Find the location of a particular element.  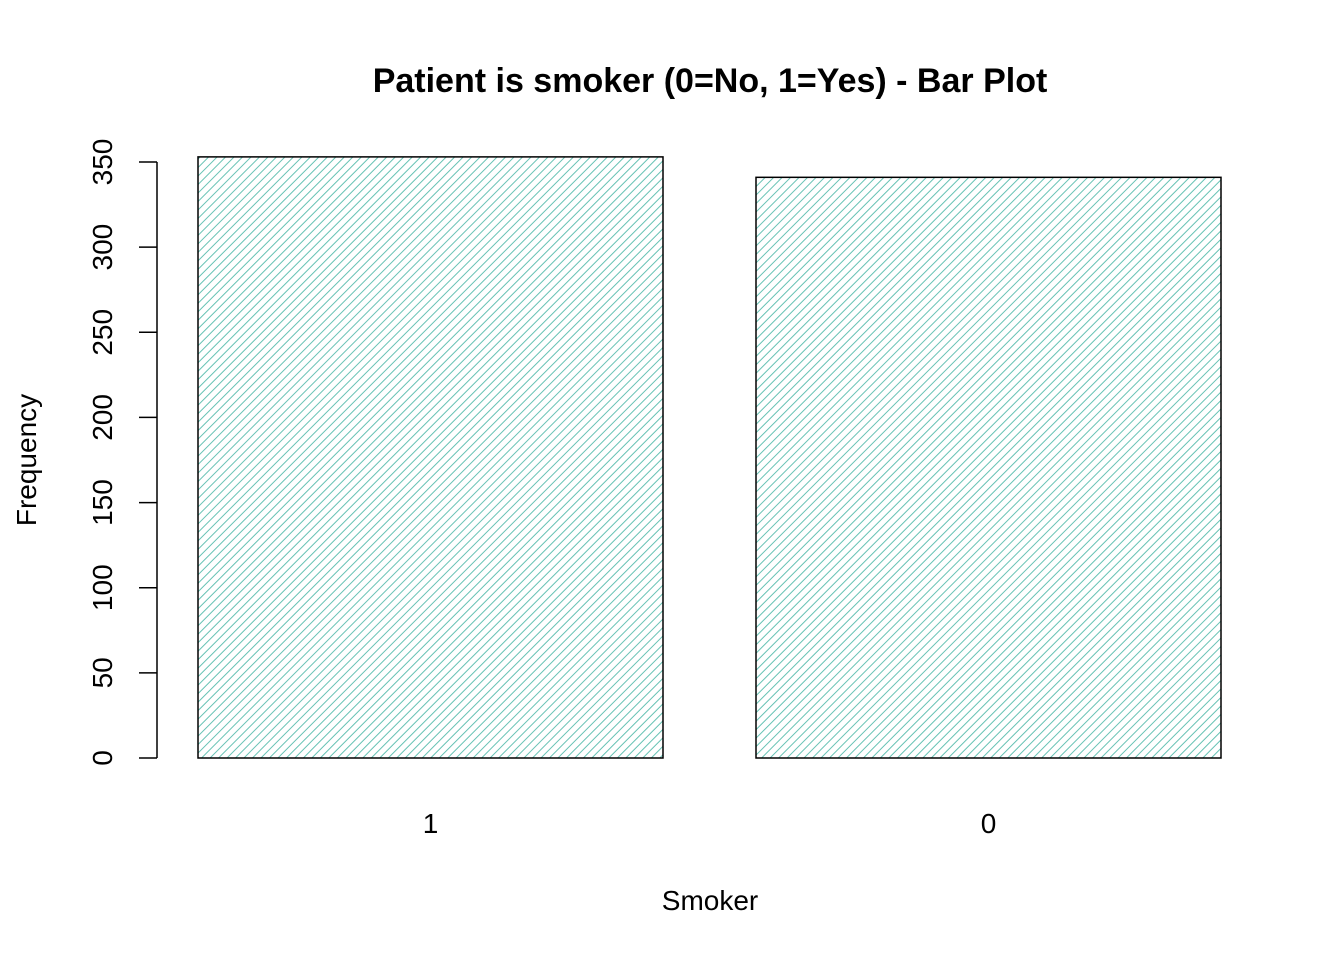

y-tick-label: 100 is located at coordinates (102, 587).